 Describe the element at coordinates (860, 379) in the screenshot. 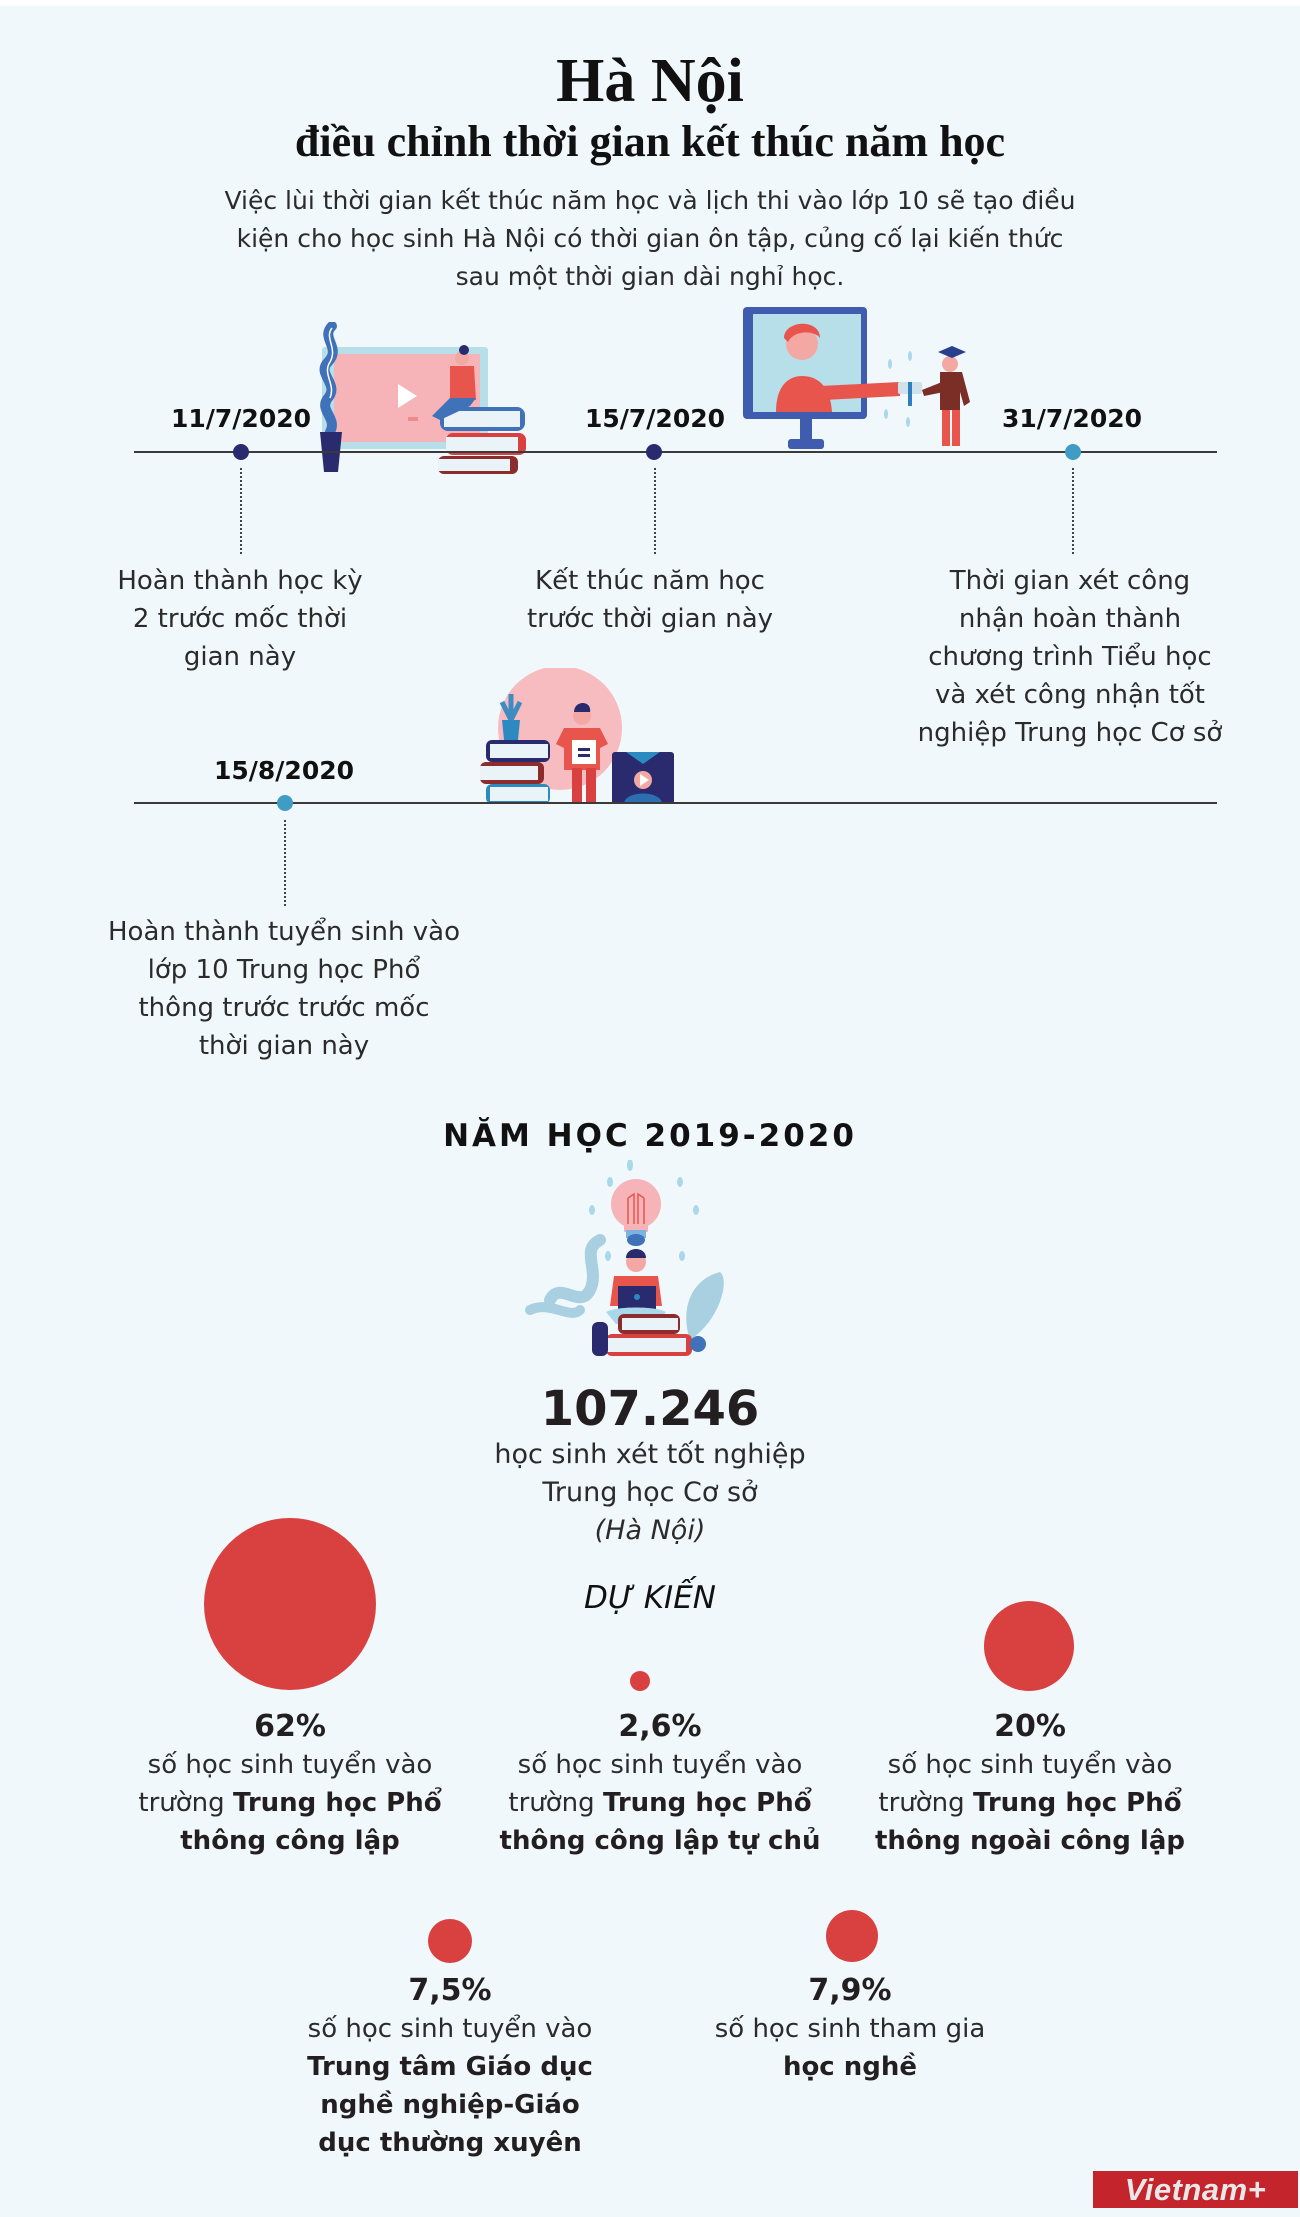

I see `online-graduation-illustration` at that location.